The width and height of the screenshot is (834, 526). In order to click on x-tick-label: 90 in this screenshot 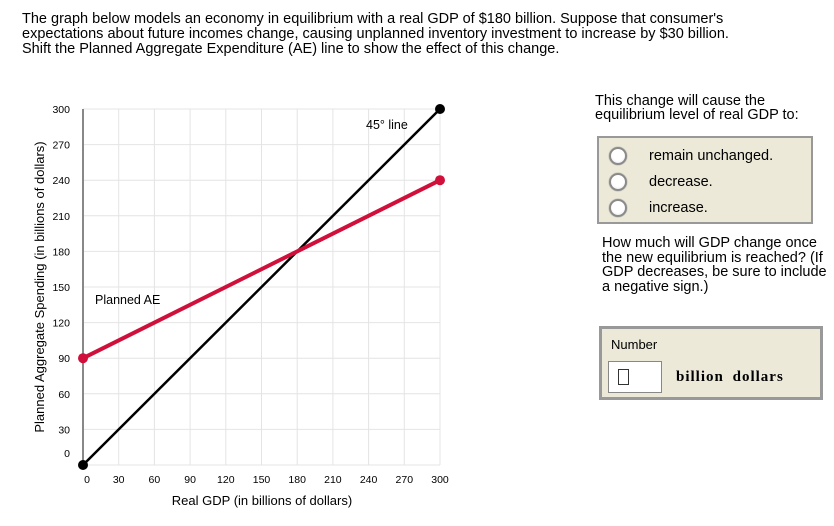, I will do `click(190, 480)`.